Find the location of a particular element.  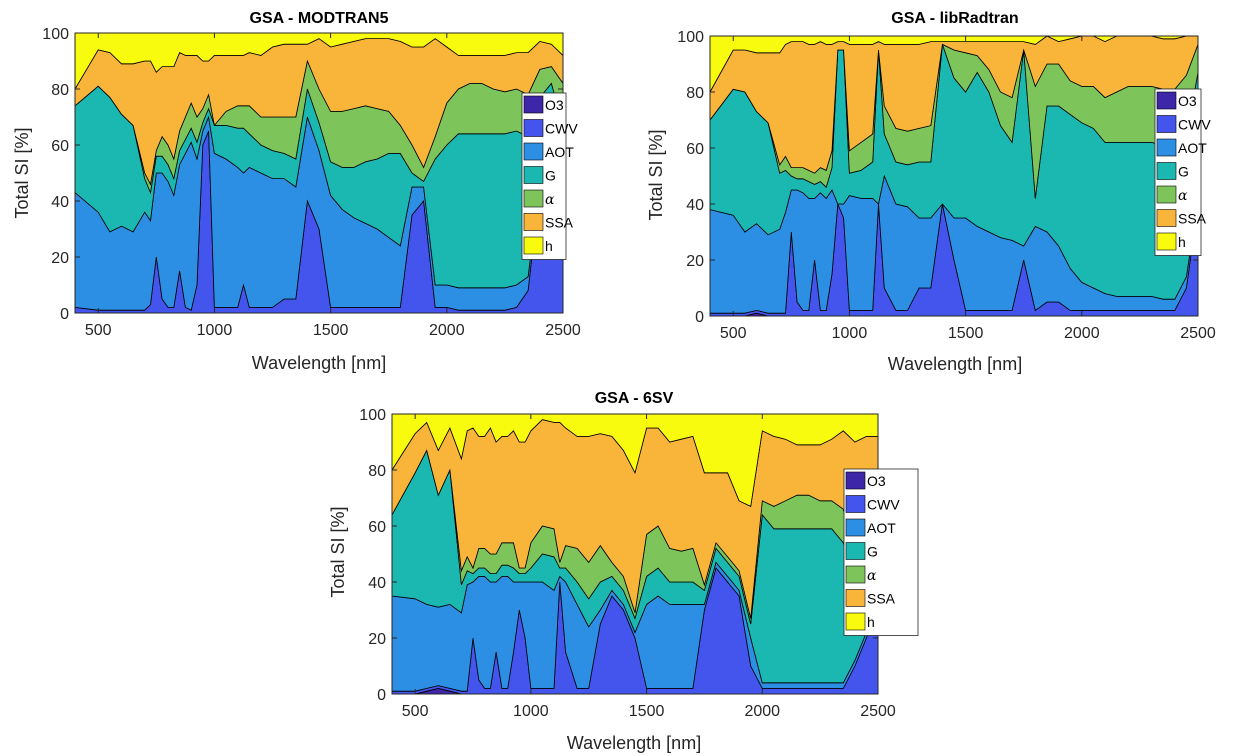

legend-swatch-aot-6sv is located at coordinates (855, 527).